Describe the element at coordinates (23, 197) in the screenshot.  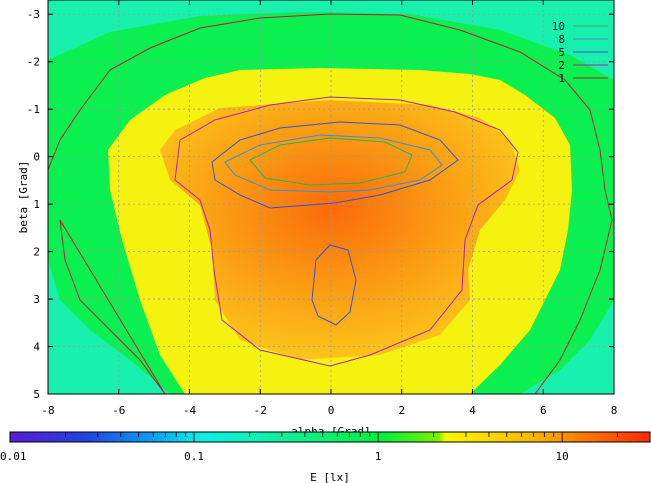
I see `y-axis-label: beta [Grad]` at that location.